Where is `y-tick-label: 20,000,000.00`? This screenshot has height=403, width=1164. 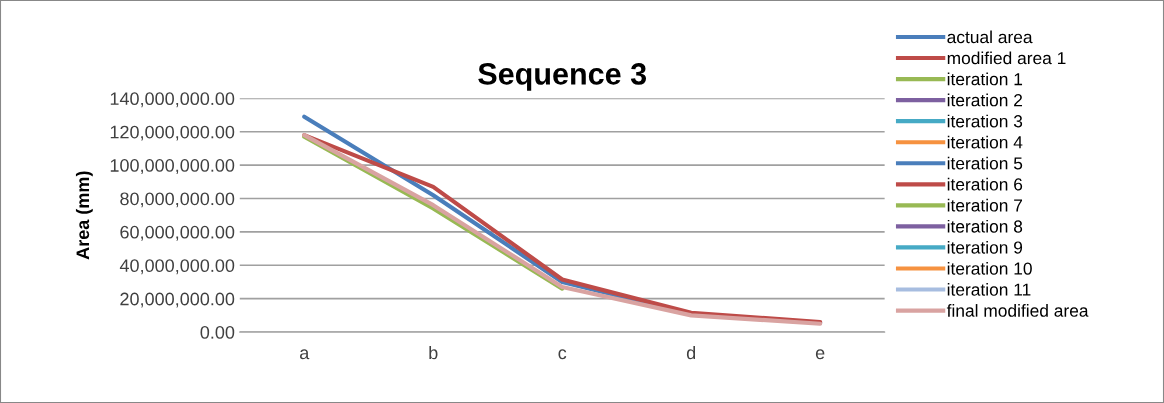
y-tick-label: 20,000,000.00 is located at coordinates (177, 300).